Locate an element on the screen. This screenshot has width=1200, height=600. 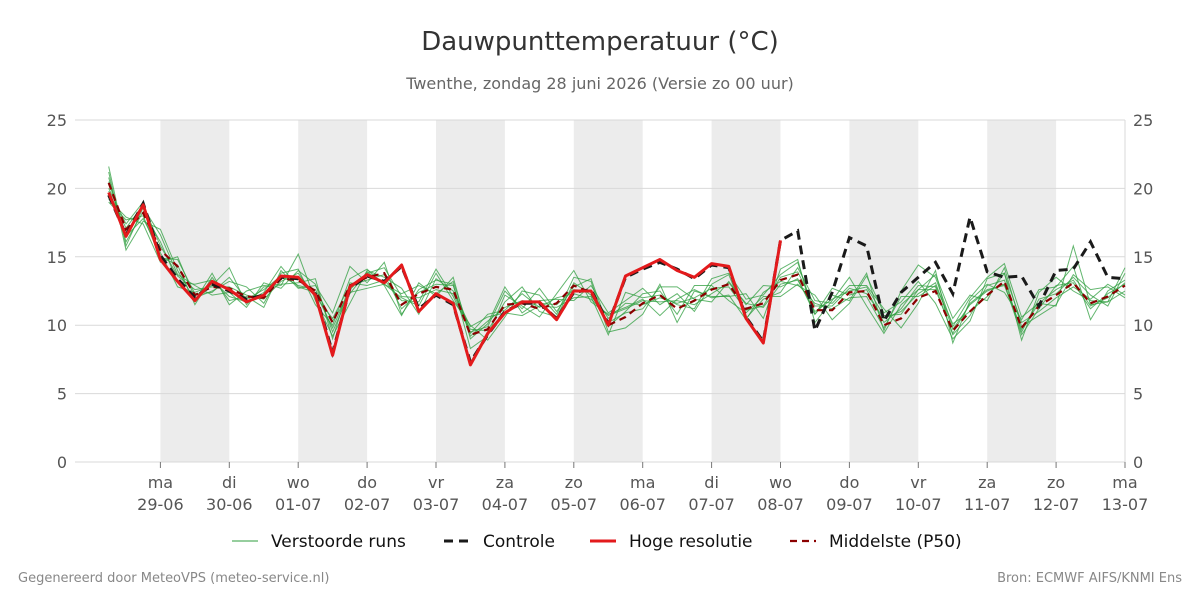
y-axis-left: 0 5 10 15 20 25 is located at coordinates (57, 291).